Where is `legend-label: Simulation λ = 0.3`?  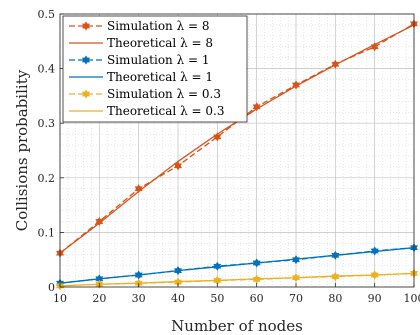 legend-label: Simulation λ = 0.3 is located at coordinates (164, 94).